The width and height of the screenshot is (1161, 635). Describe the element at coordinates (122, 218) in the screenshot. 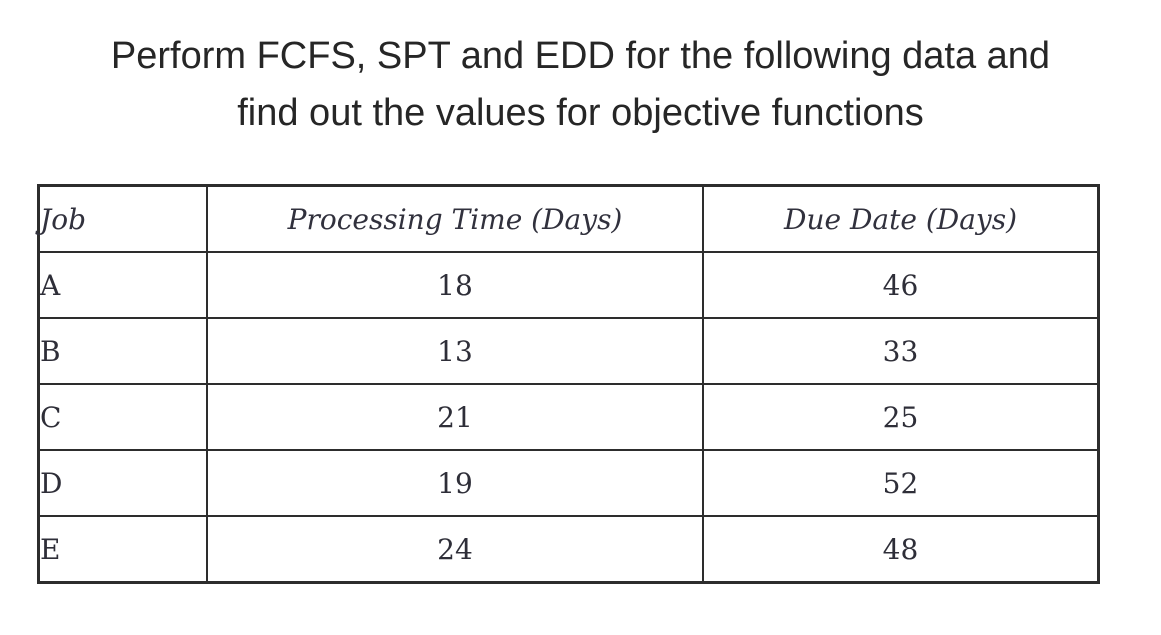

I see `column-header-job: Job` at that location.